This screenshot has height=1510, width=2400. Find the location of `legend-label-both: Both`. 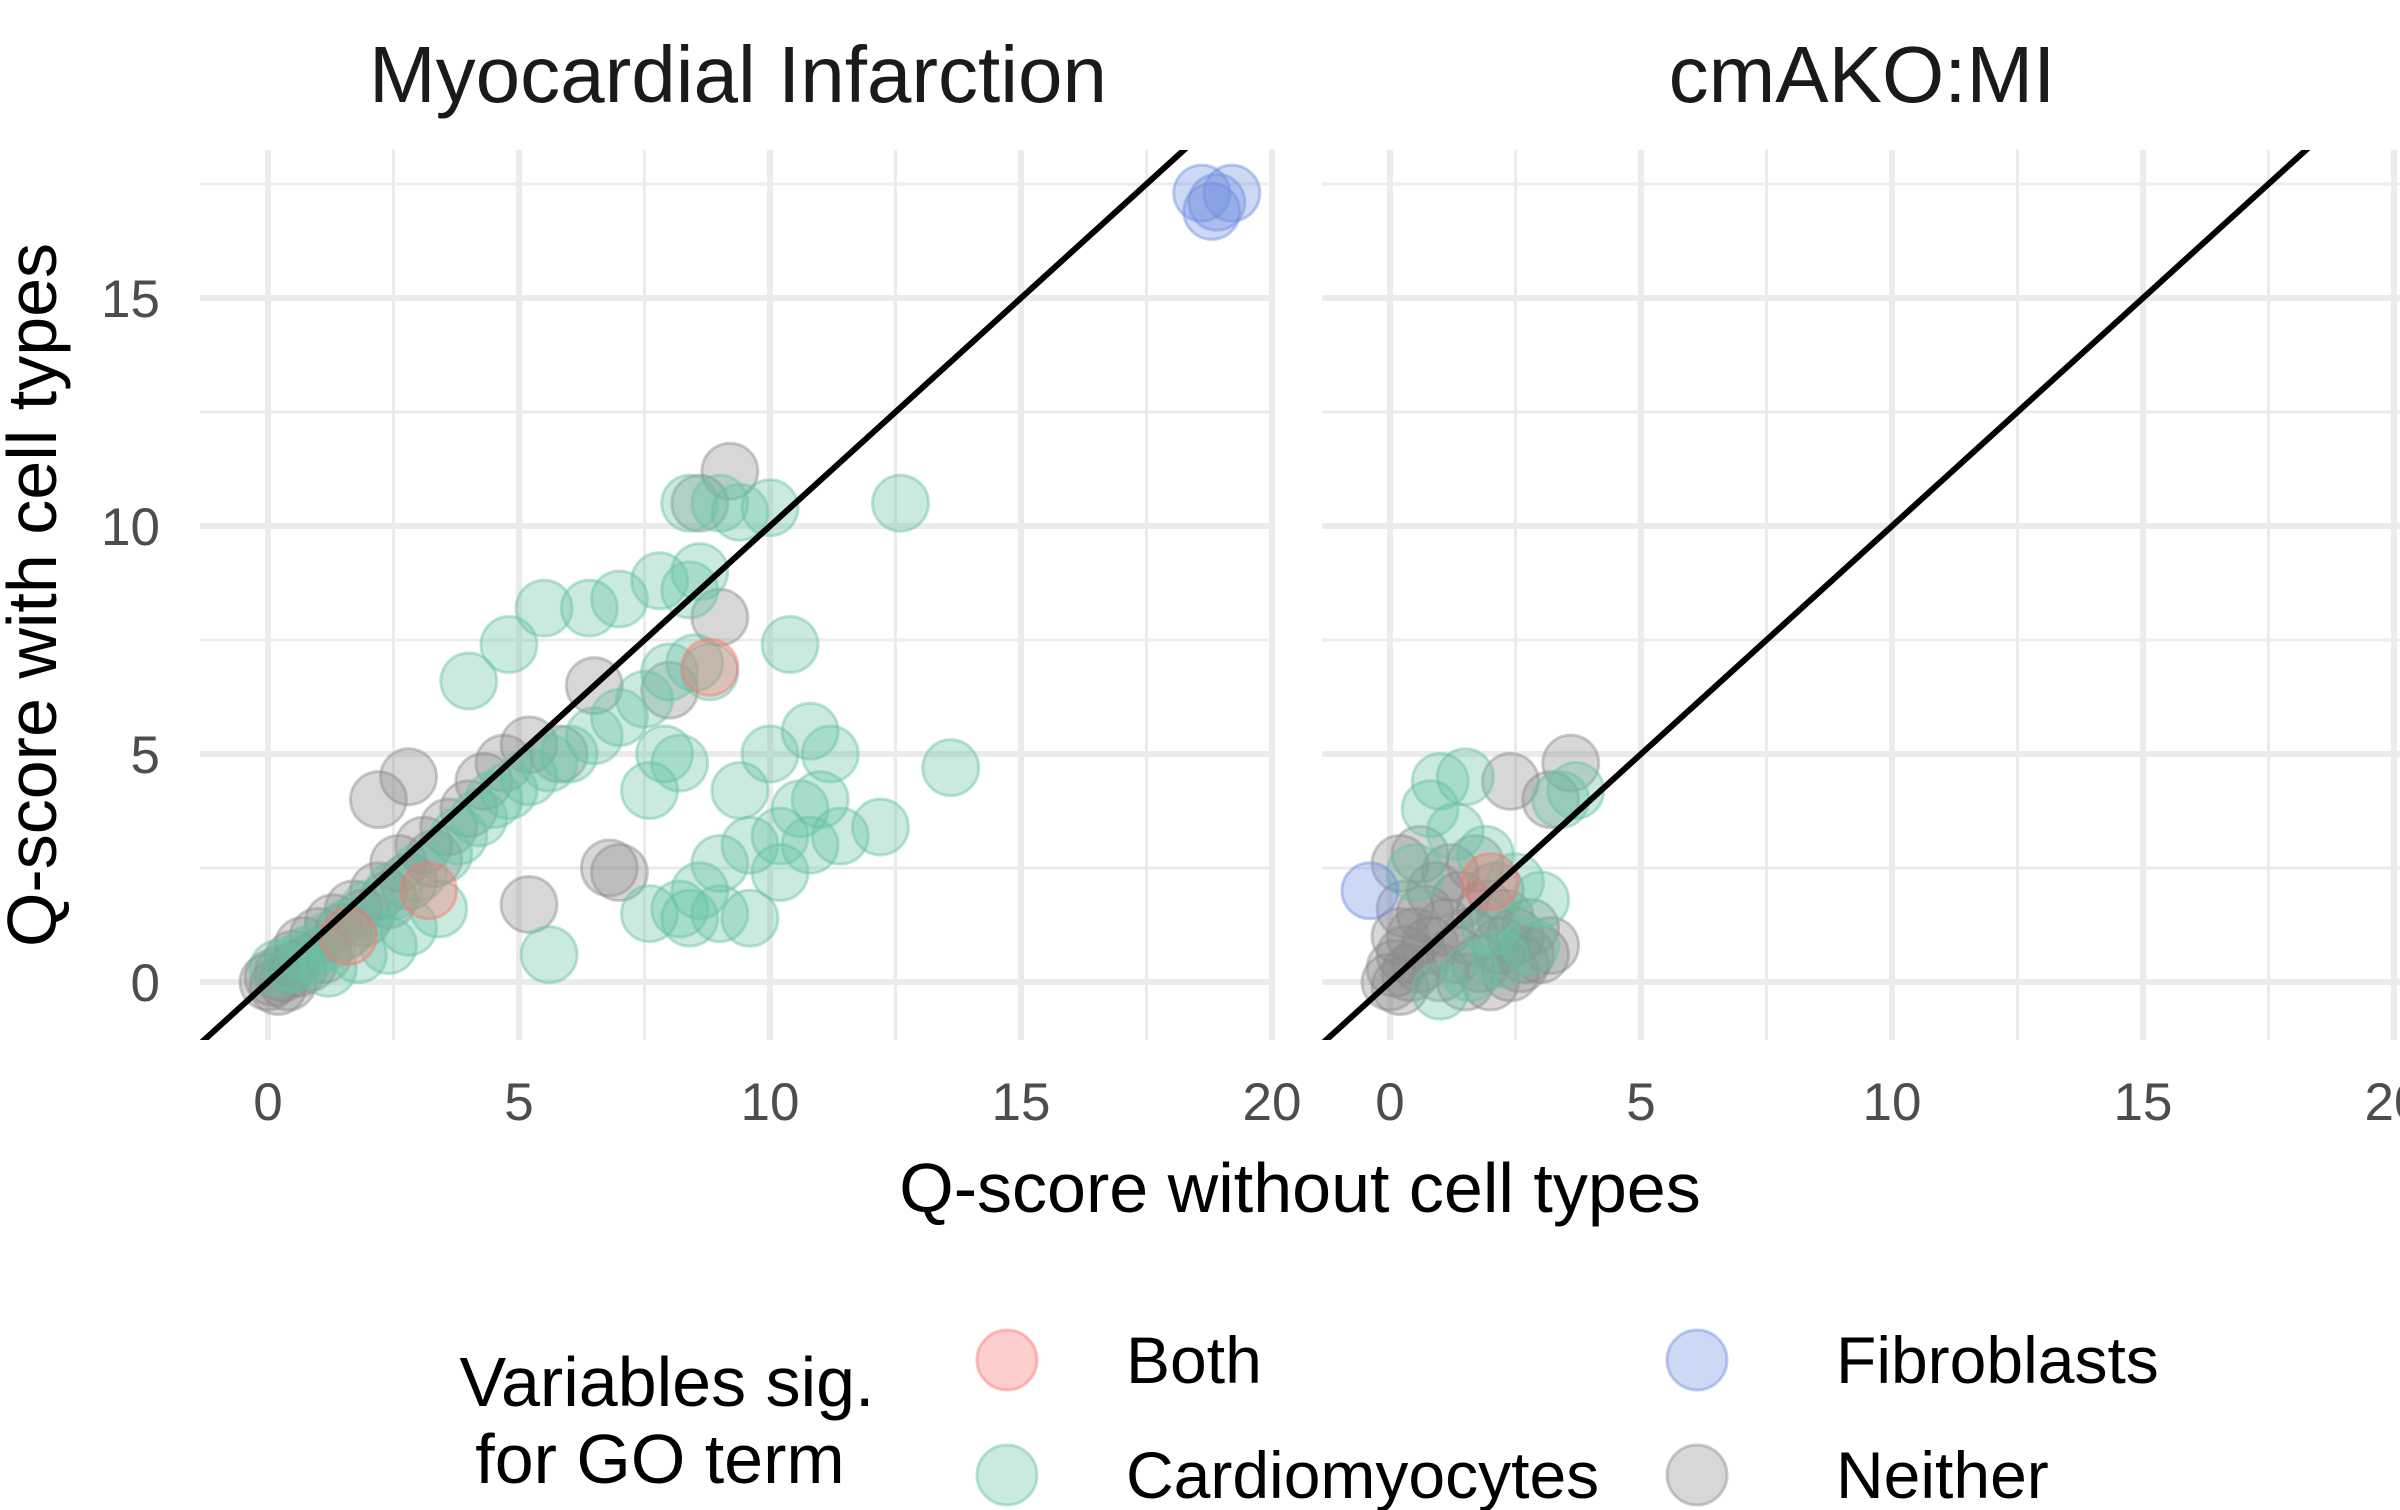

legend-label-both: Both is located at coordinates (1194, 1360).